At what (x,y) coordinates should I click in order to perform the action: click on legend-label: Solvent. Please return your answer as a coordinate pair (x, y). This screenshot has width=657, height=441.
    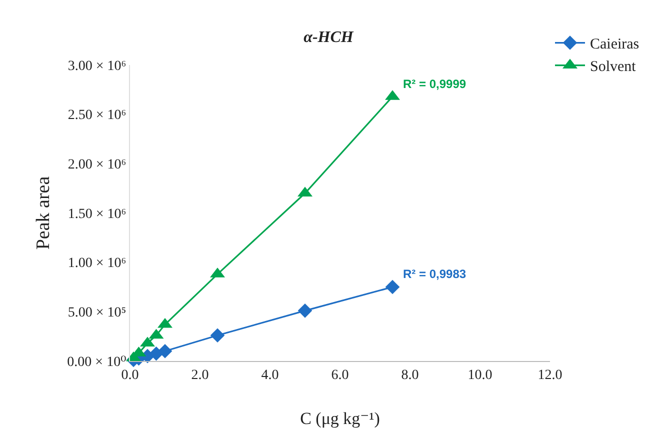
    Looking at the image, I should click on (613, 67).